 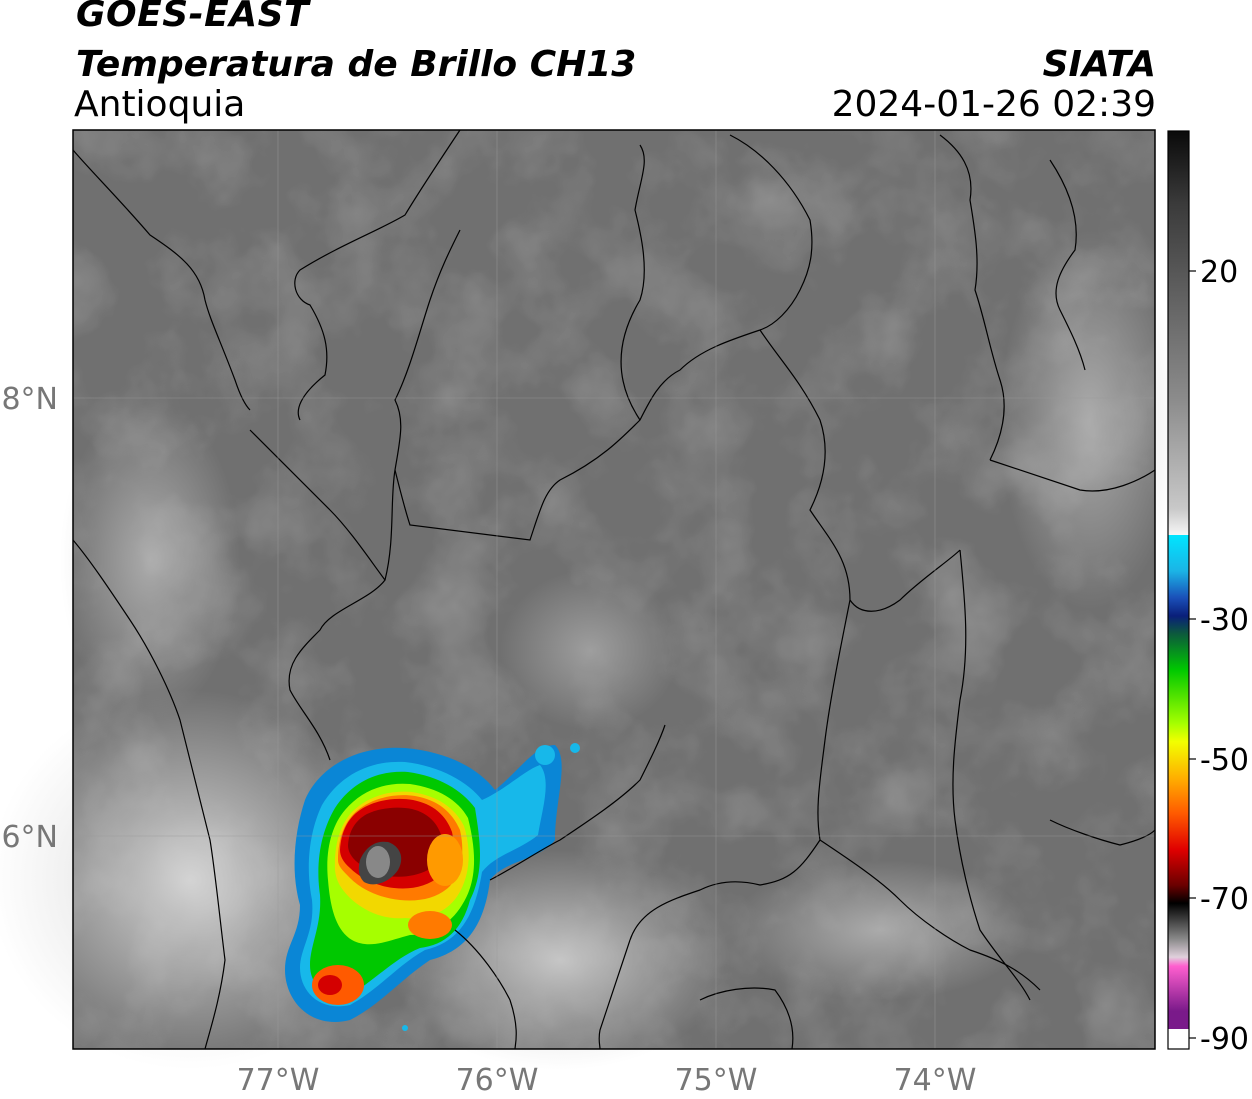 What do you see at coordinates (1208, 593) in the screenshot?
I see `colorbar: 20 -30 -50 -70 -90` at bounding box center [1208, 593].